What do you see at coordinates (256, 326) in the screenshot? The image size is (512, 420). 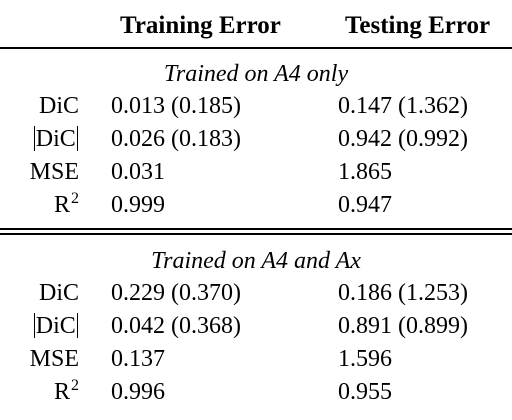 I see `table-row: DiC 0.042 (0.368) 0.891 (0.899)` at bounding box center [256, 326].